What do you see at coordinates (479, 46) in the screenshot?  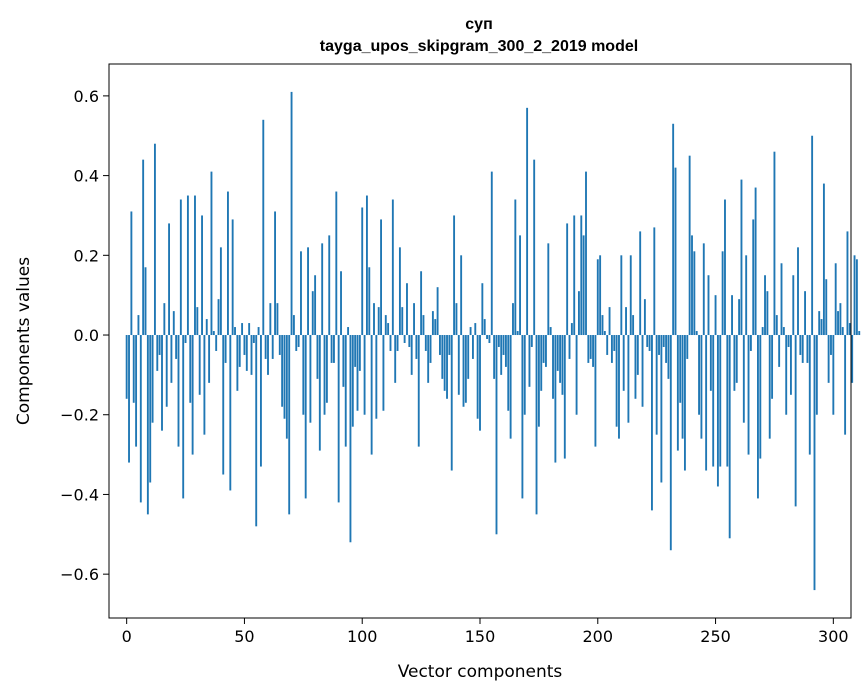 I see `chart-subtitle: tayga_upos_skipgram_300_2_2019 model` at bounding box center [479, 46].